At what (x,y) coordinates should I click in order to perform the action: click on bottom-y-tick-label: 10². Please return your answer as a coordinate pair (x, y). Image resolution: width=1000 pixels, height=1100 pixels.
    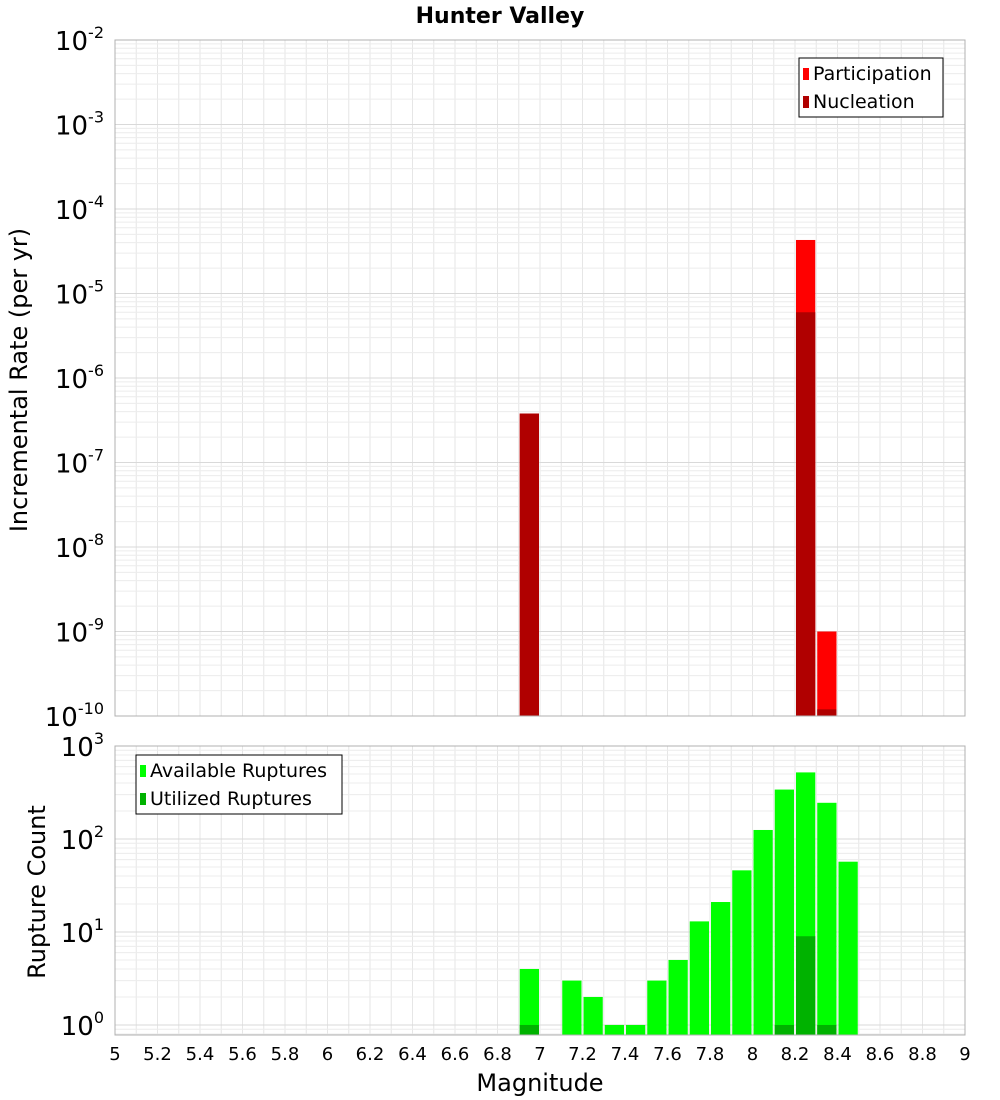
    Looking at the image, I should click on (82, 839).